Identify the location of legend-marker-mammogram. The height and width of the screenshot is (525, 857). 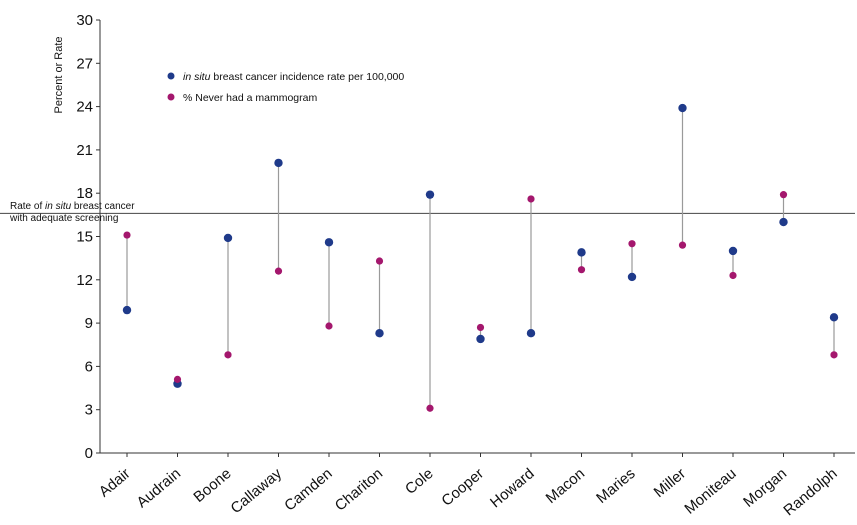
(171, 97).